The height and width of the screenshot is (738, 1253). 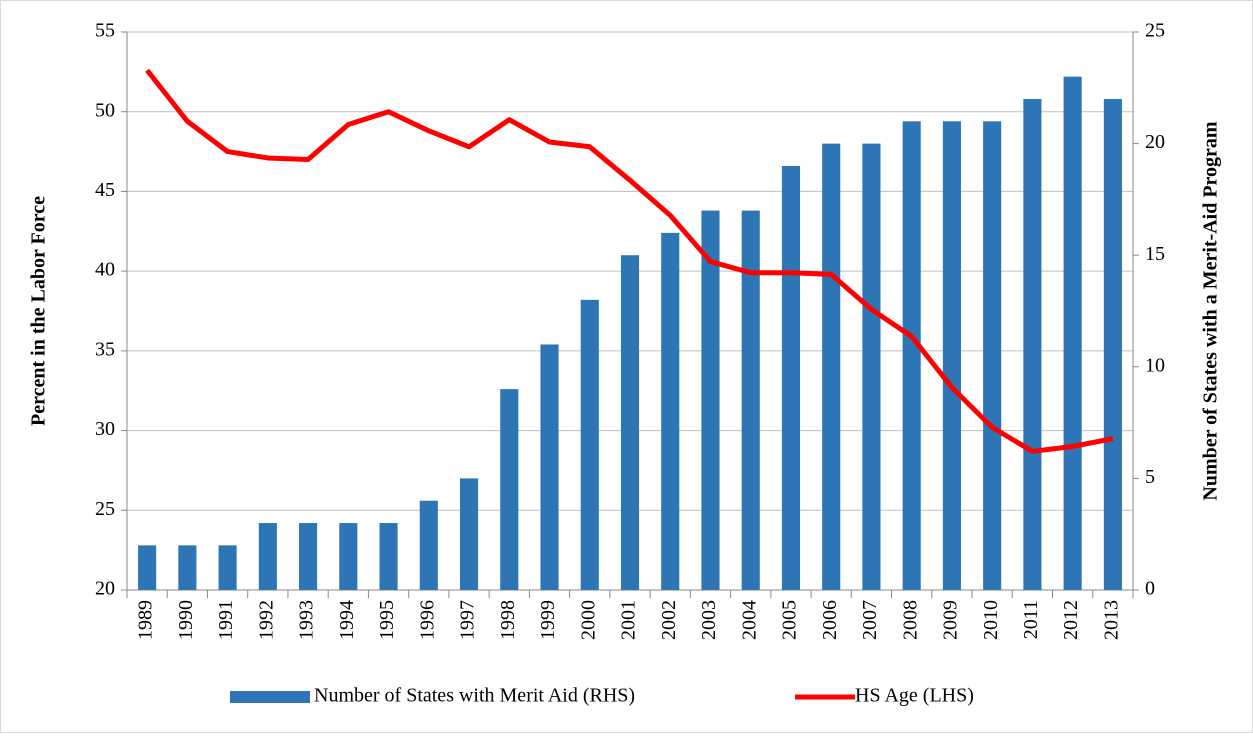 I want to click on y-tick-label: 35, so click(x=105, y=349).